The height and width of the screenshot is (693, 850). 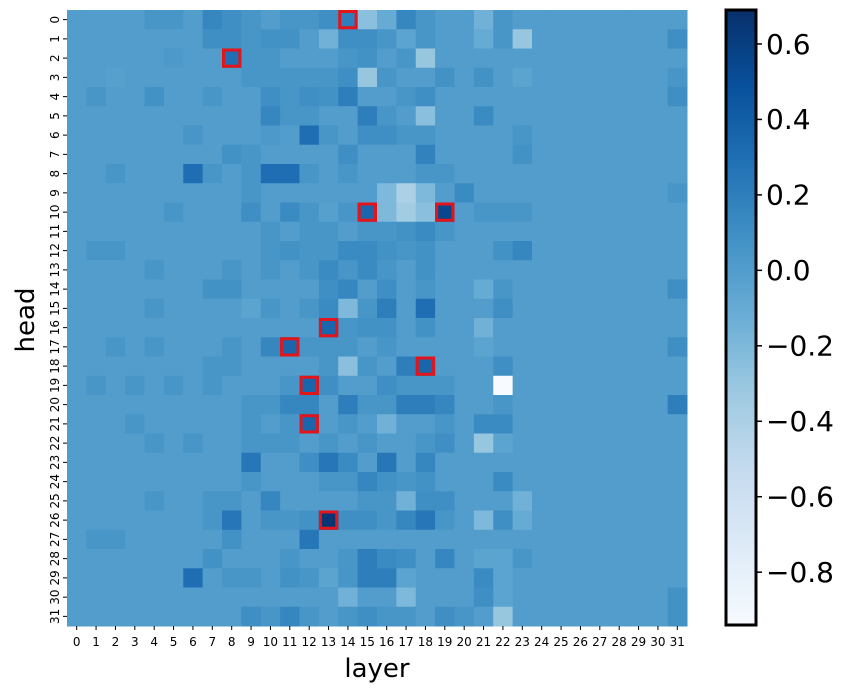 I want to click on y-tick-label: 15, so click(x=55, y=308).